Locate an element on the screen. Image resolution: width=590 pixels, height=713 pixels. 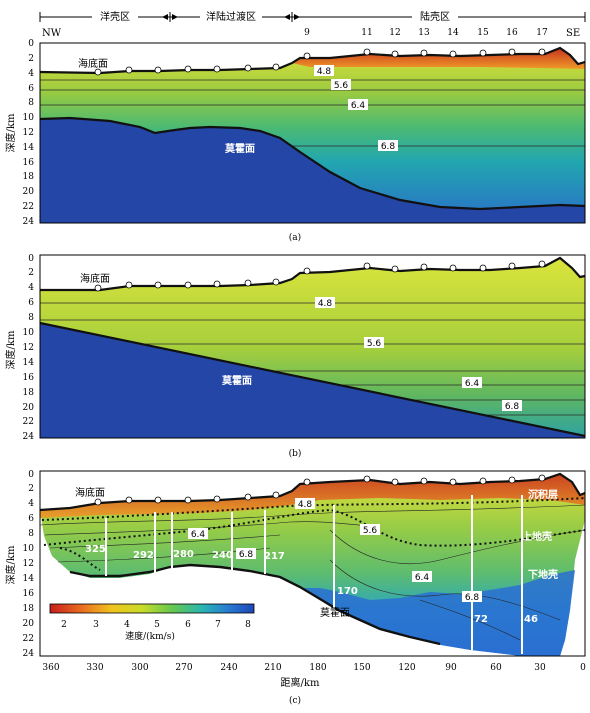
svg-text: 60 is located at coordinates (496, 668).